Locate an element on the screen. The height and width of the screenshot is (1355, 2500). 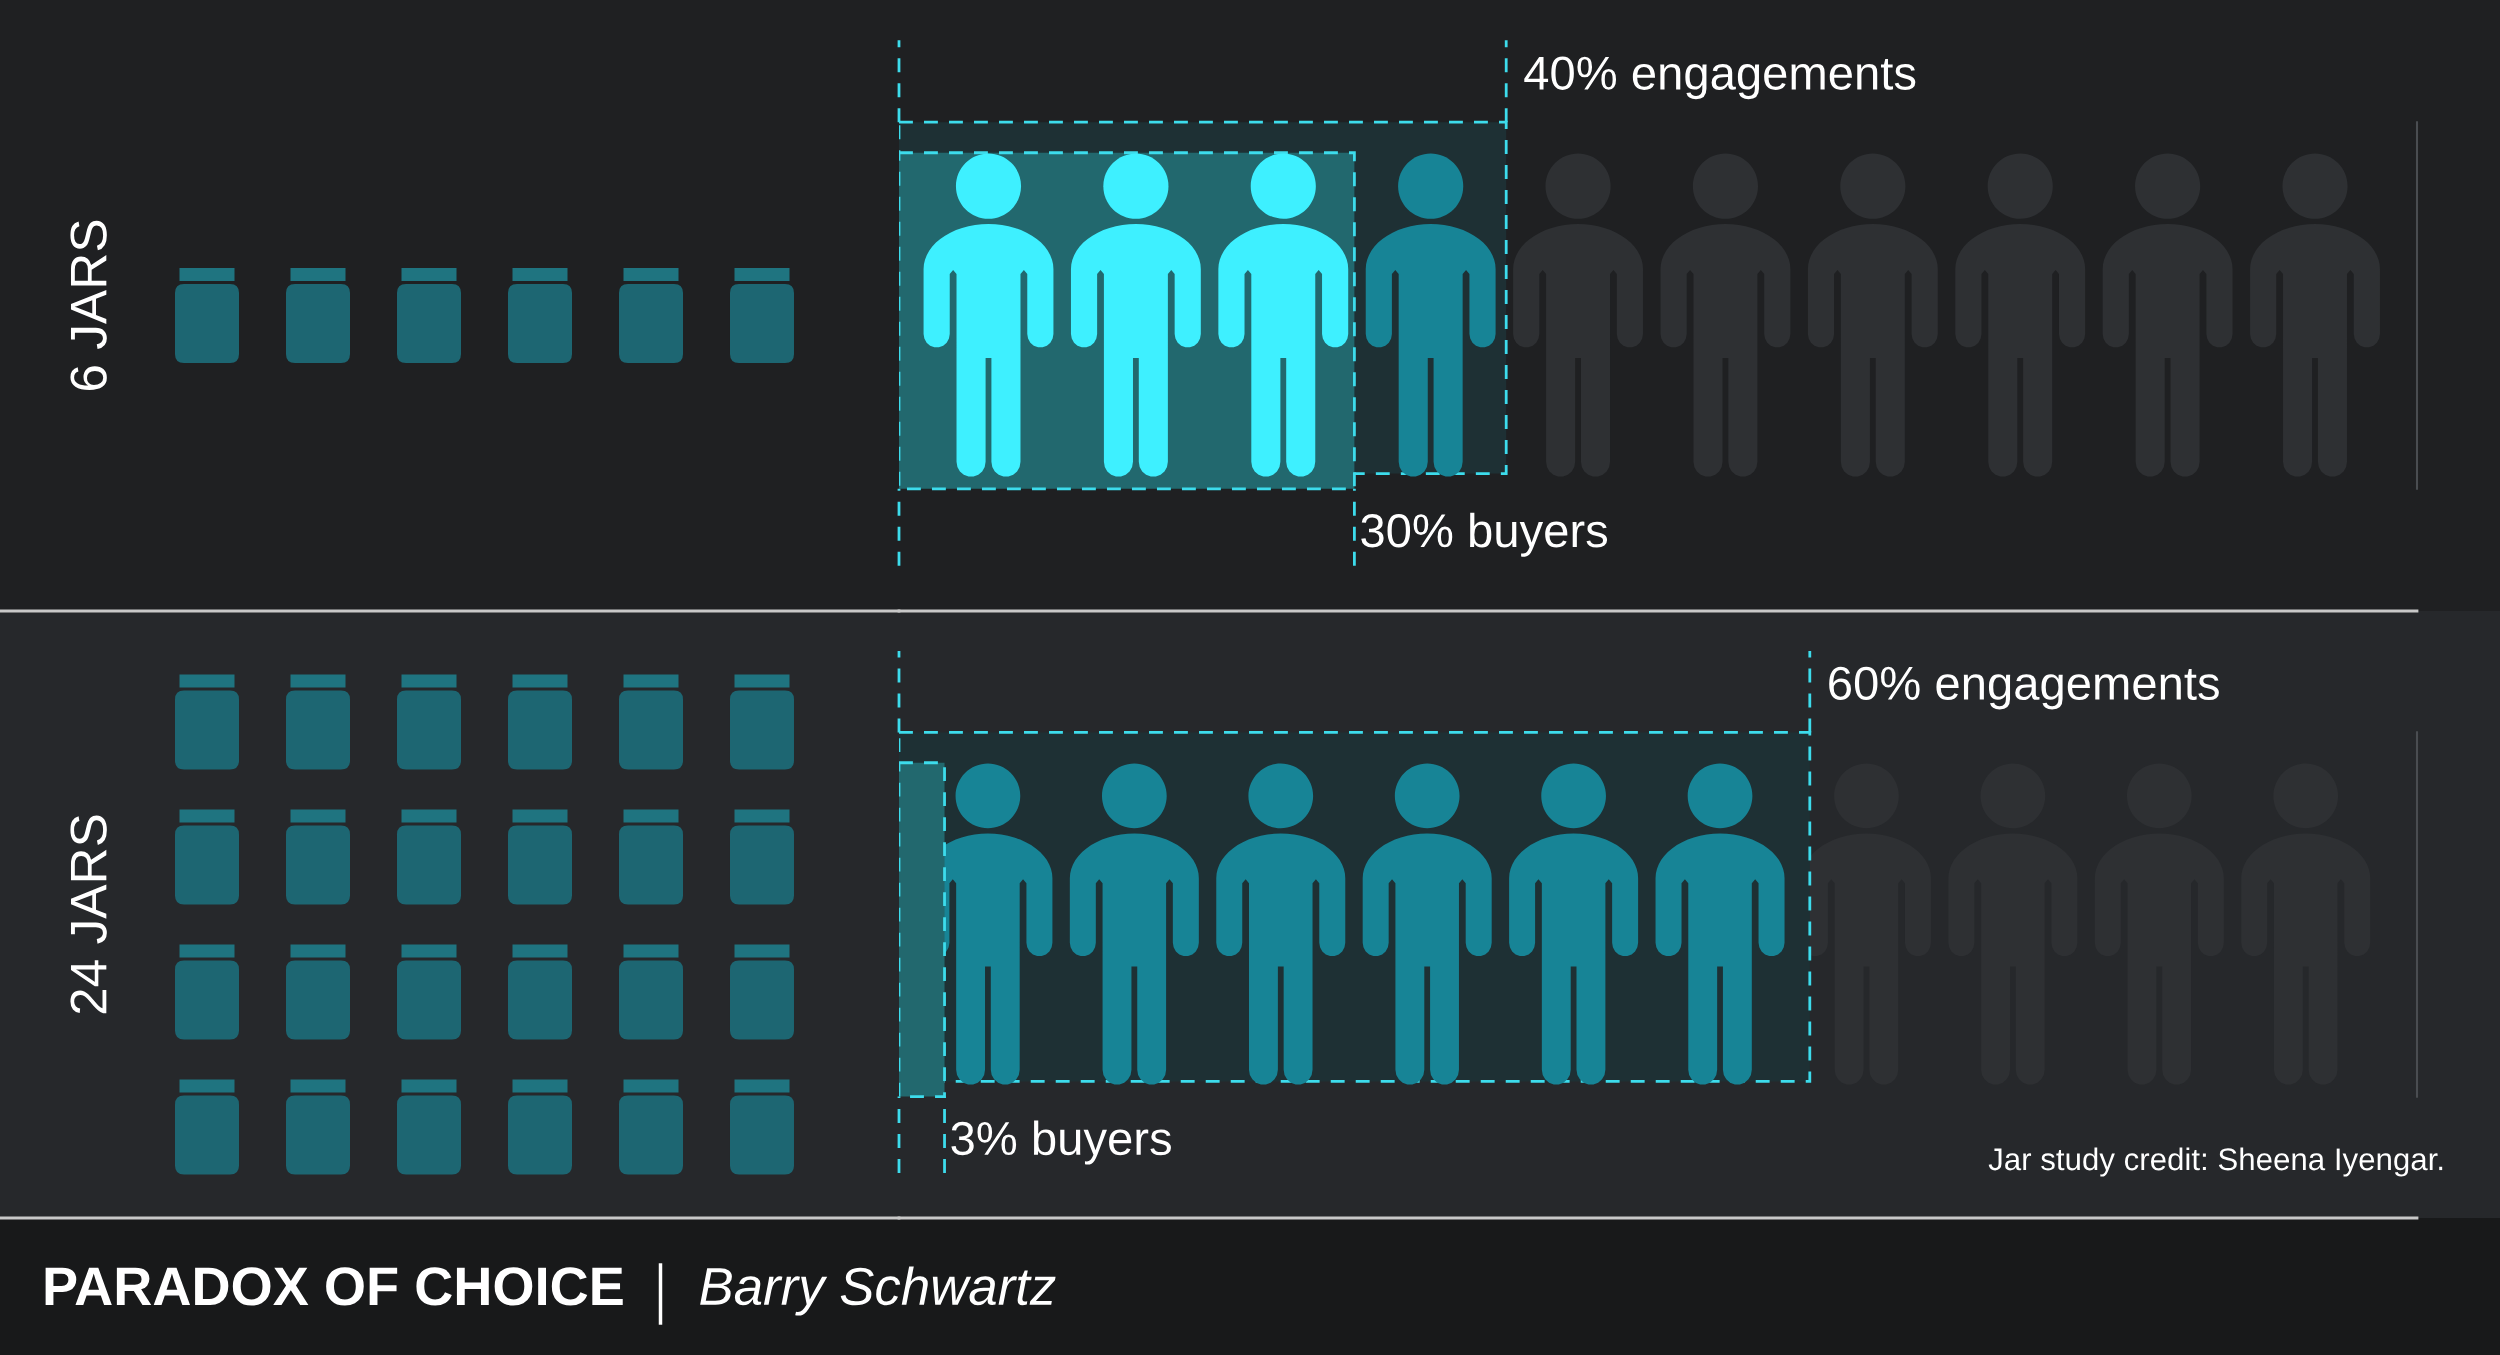
data-label: 60% engagements is located at coordinates (2024, 688).